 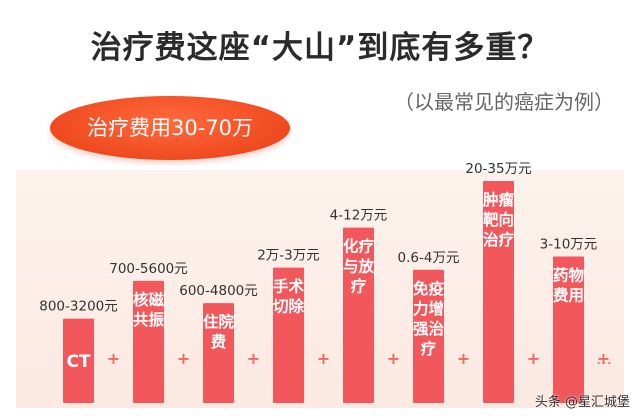 I want to click on bar-range-label: 700-5600元, so click(x=148, y=269).